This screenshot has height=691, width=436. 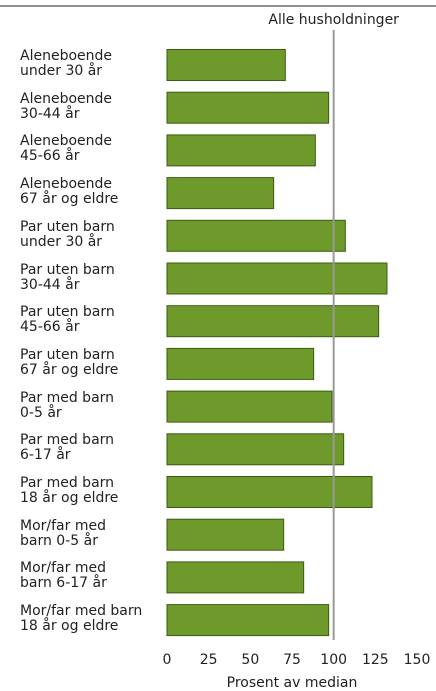 I want to click on category-label: Par uten barn 67 år og eldre, so click(x=69, y=362).